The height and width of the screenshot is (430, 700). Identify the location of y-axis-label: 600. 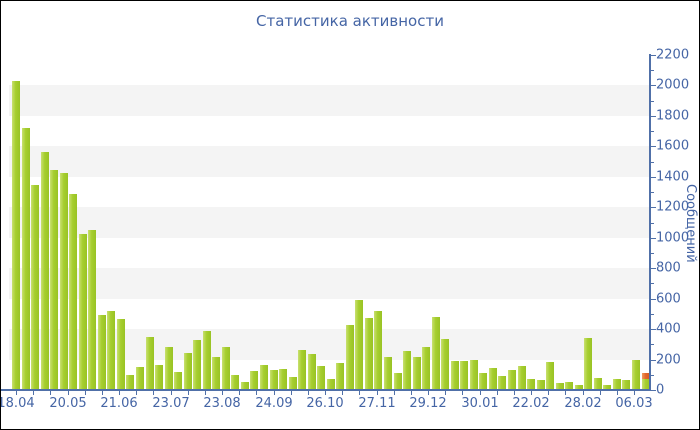
(668, 299).